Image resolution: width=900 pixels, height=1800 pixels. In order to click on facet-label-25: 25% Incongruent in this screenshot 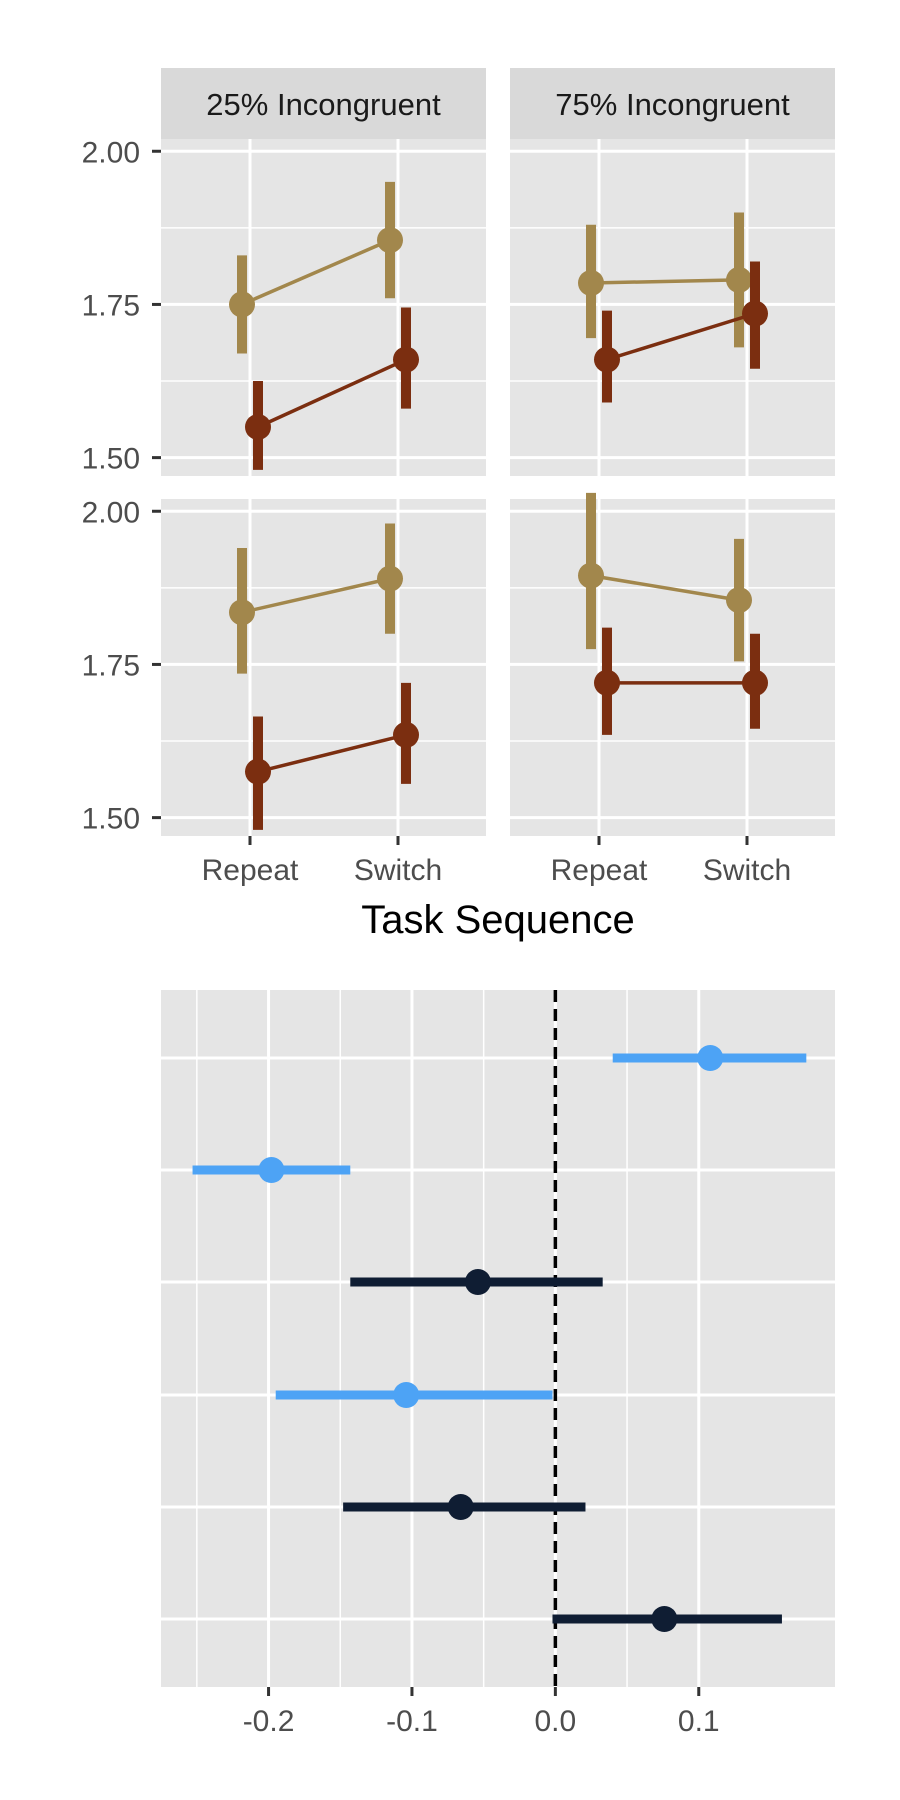, I will do `click(323, 104)`.